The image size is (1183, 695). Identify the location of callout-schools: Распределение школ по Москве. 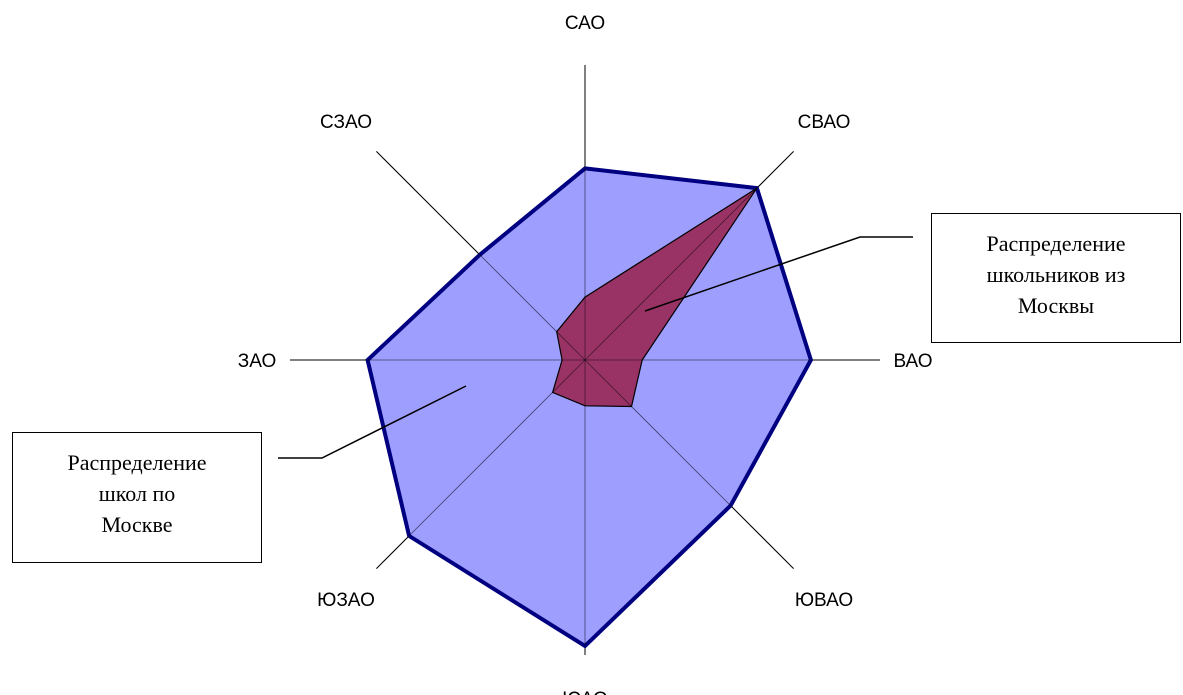
(137, 497).